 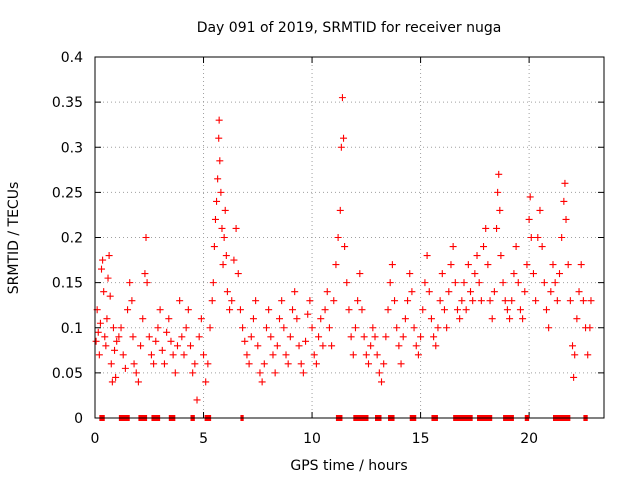 I want to click on y-axis-label: SRMTID / TECUs, so click(x=14, y=238).